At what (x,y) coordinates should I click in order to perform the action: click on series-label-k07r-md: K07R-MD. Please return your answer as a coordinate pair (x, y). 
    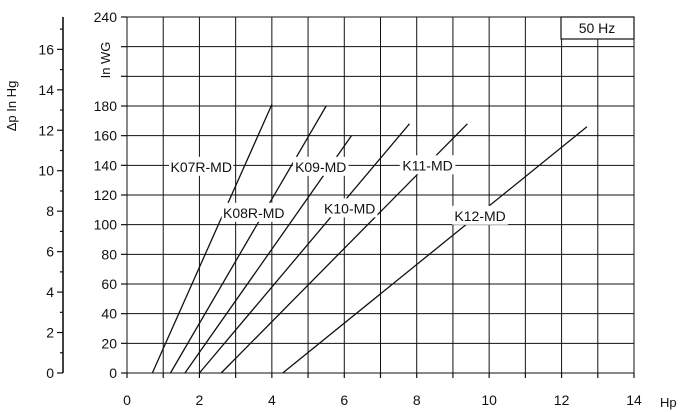
    Looking at the image, I should click on (201, 167).